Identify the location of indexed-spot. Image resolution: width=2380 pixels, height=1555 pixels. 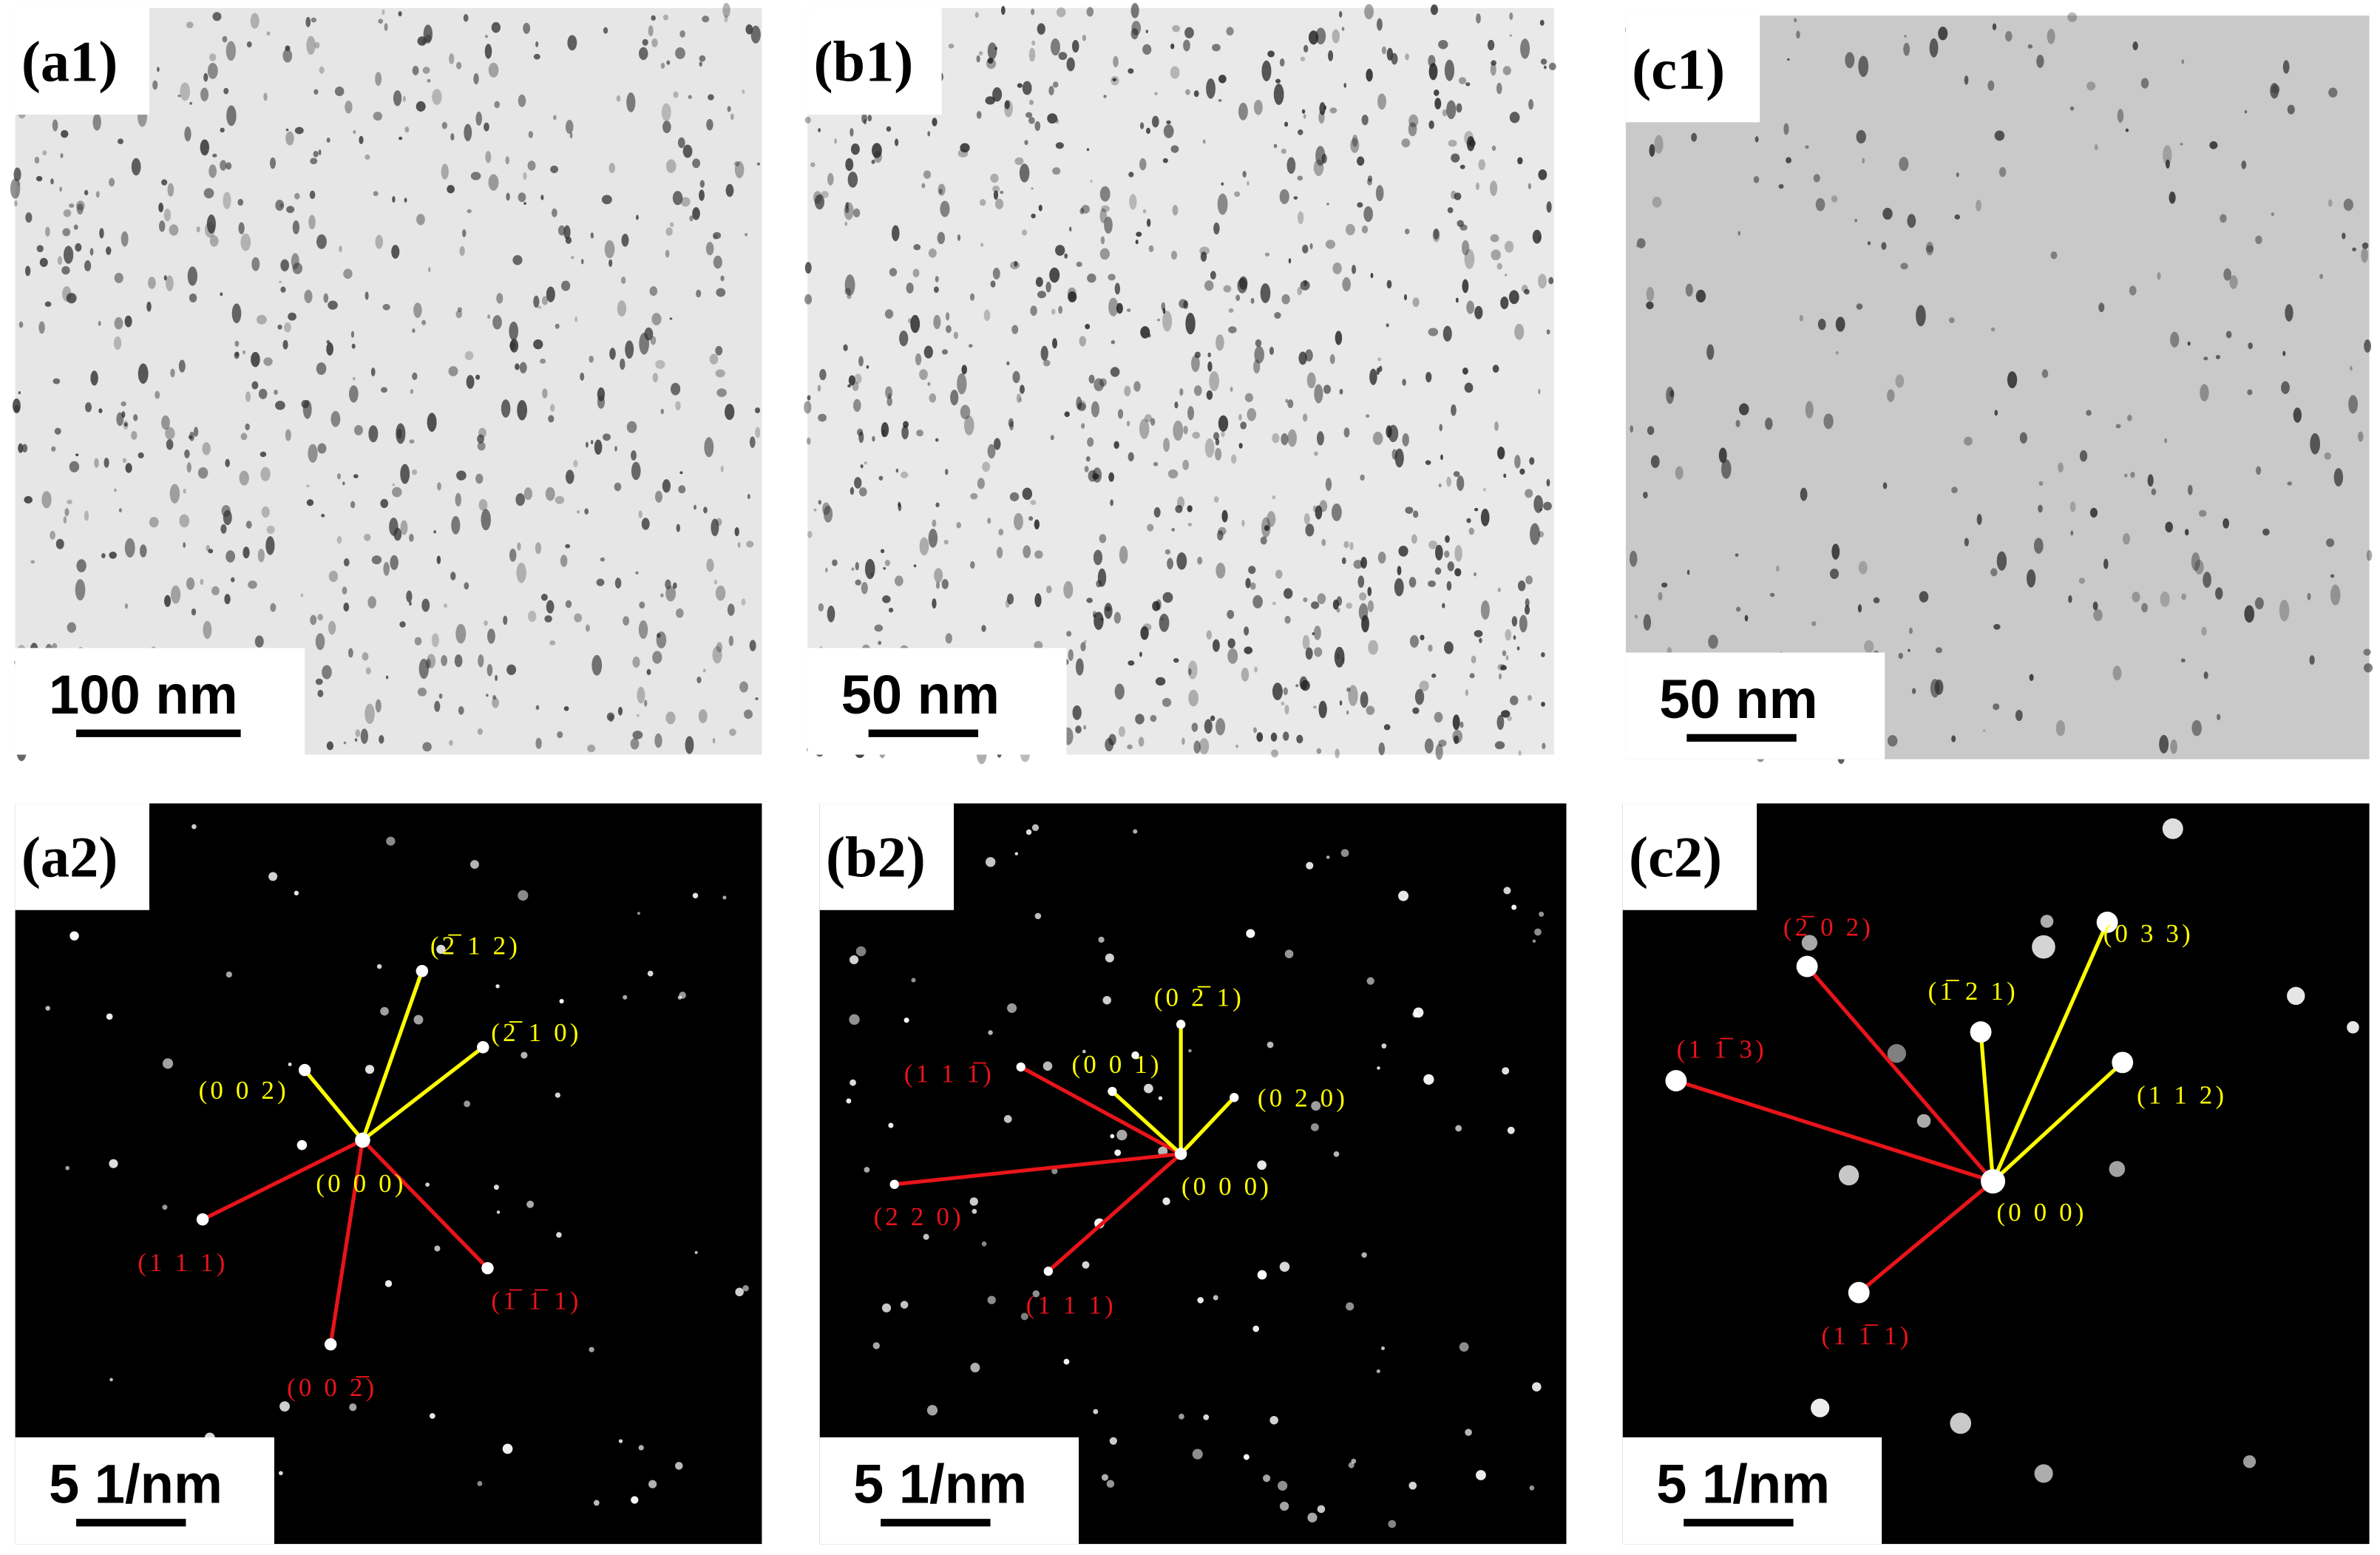
(1235, 1097).